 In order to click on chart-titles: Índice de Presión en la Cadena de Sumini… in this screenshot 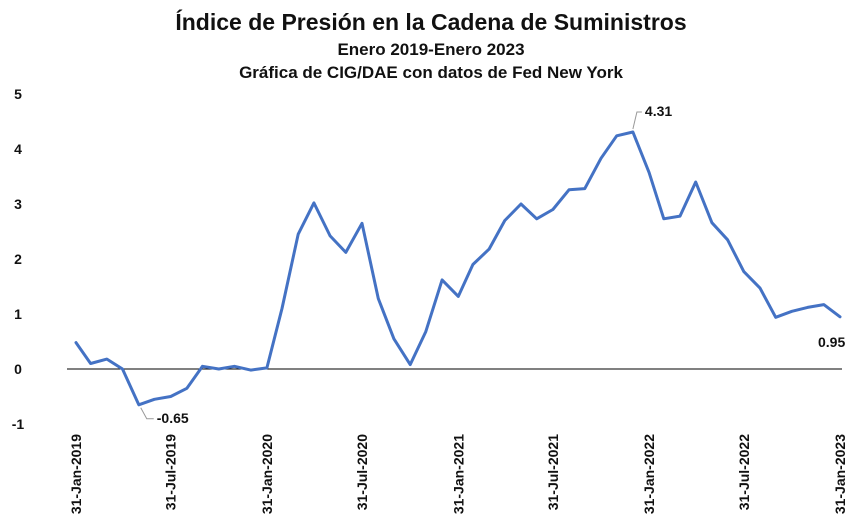, I will do `click(431, 45)`.